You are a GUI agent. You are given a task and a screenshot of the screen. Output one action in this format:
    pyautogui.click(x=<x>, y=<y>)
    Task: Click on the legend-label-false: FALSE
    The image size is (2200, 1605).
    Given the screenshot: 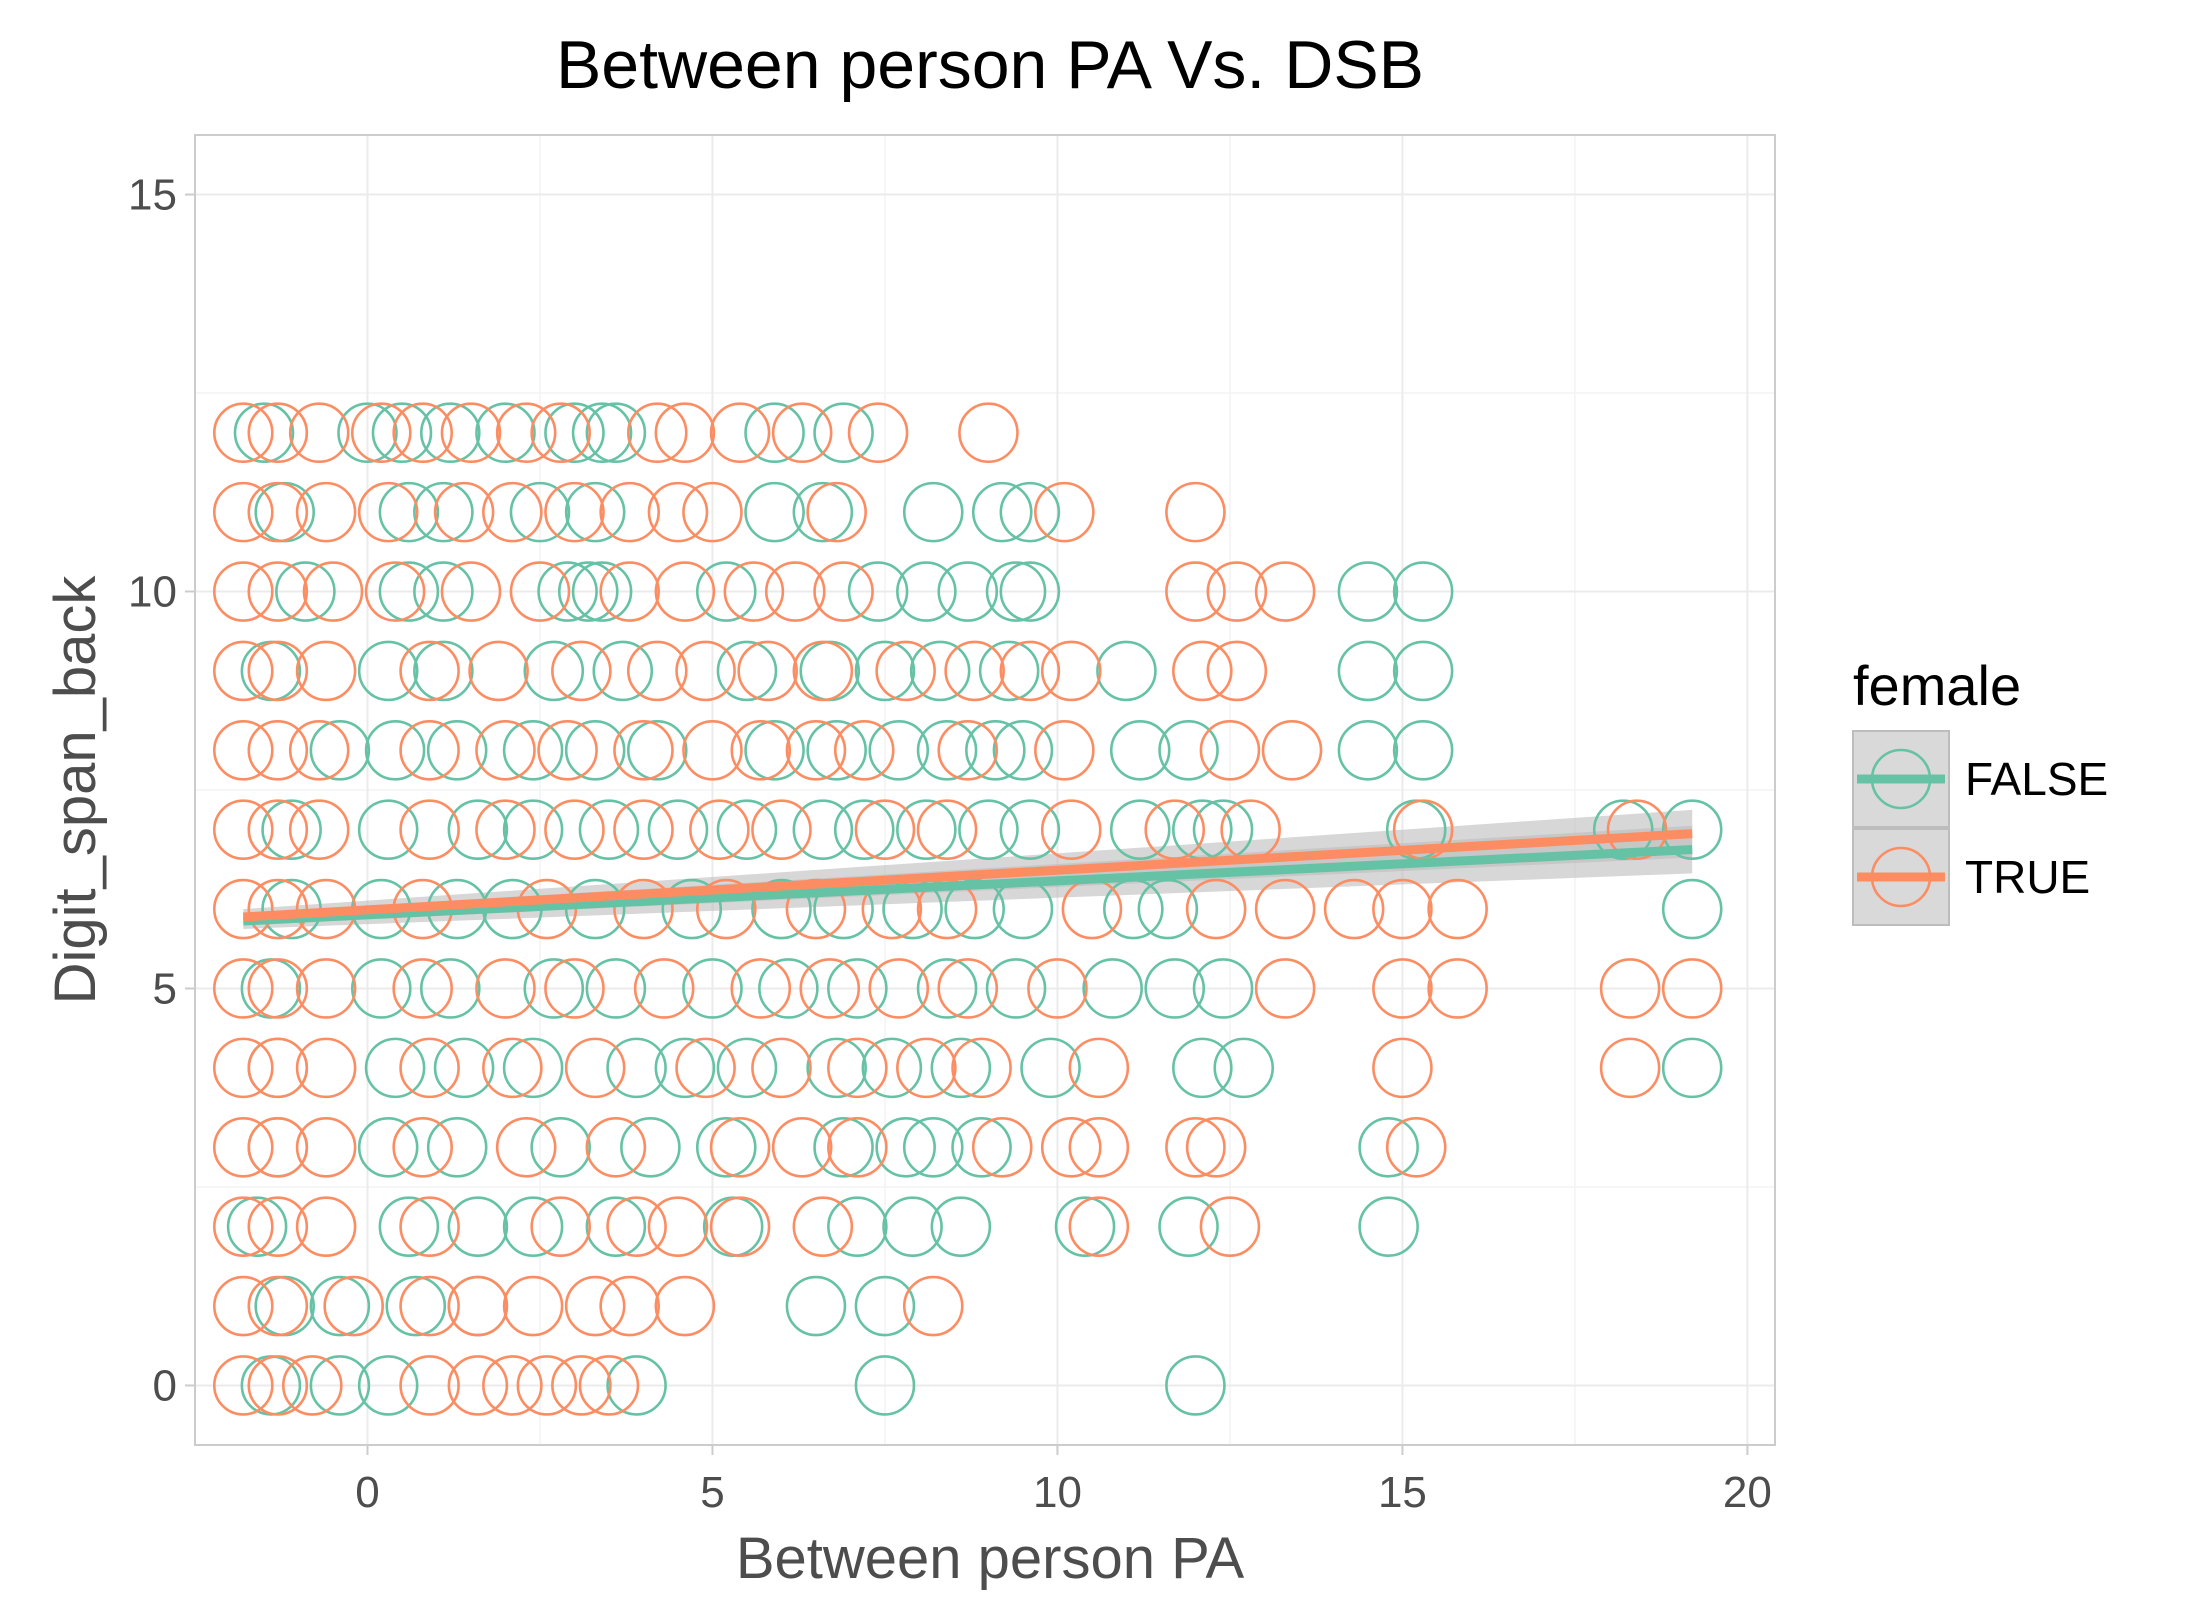 What is the action you would take?
    pyautogui.click(x=2036, y=779)
    